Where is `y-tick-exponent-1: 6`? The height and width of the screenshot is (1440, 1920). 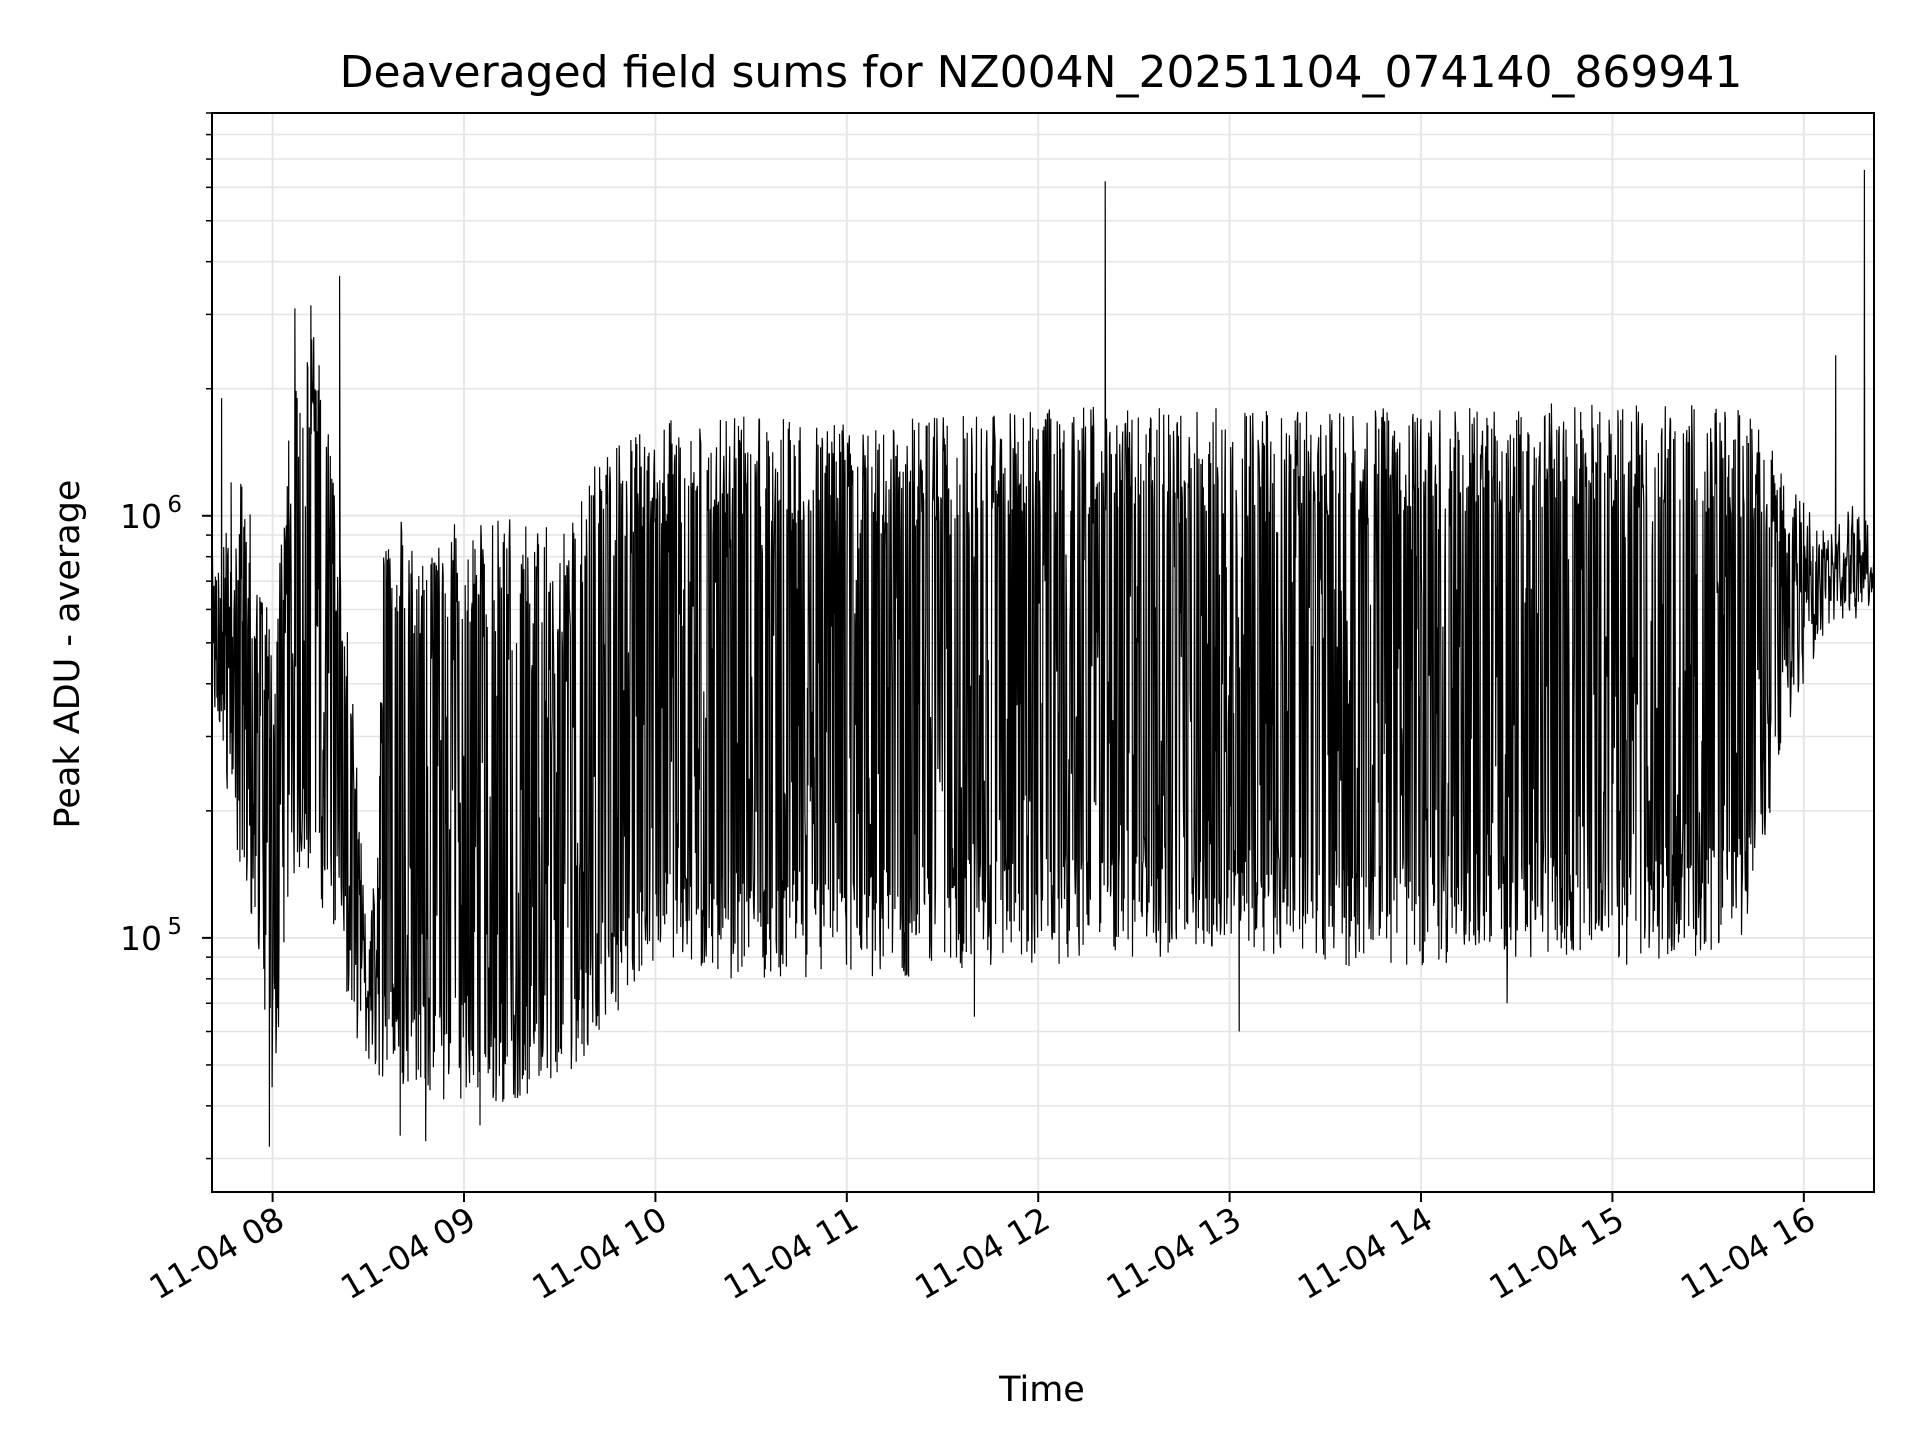
y-tick-exponent-1: 6 is located at coordinates (174, 505).